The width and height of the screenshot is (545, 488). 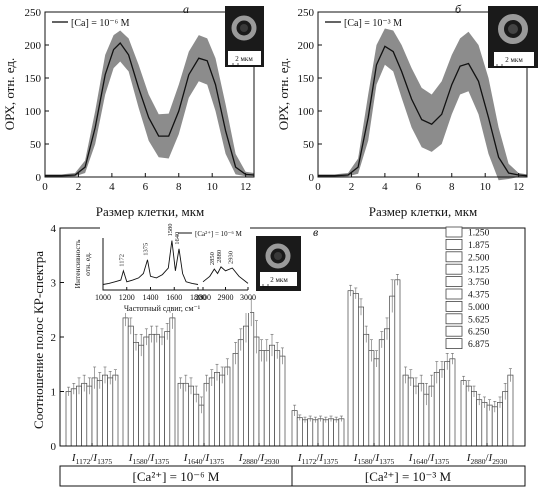 I want to click on cell-image-b: 2 мкм, so click(x=513, y=37).